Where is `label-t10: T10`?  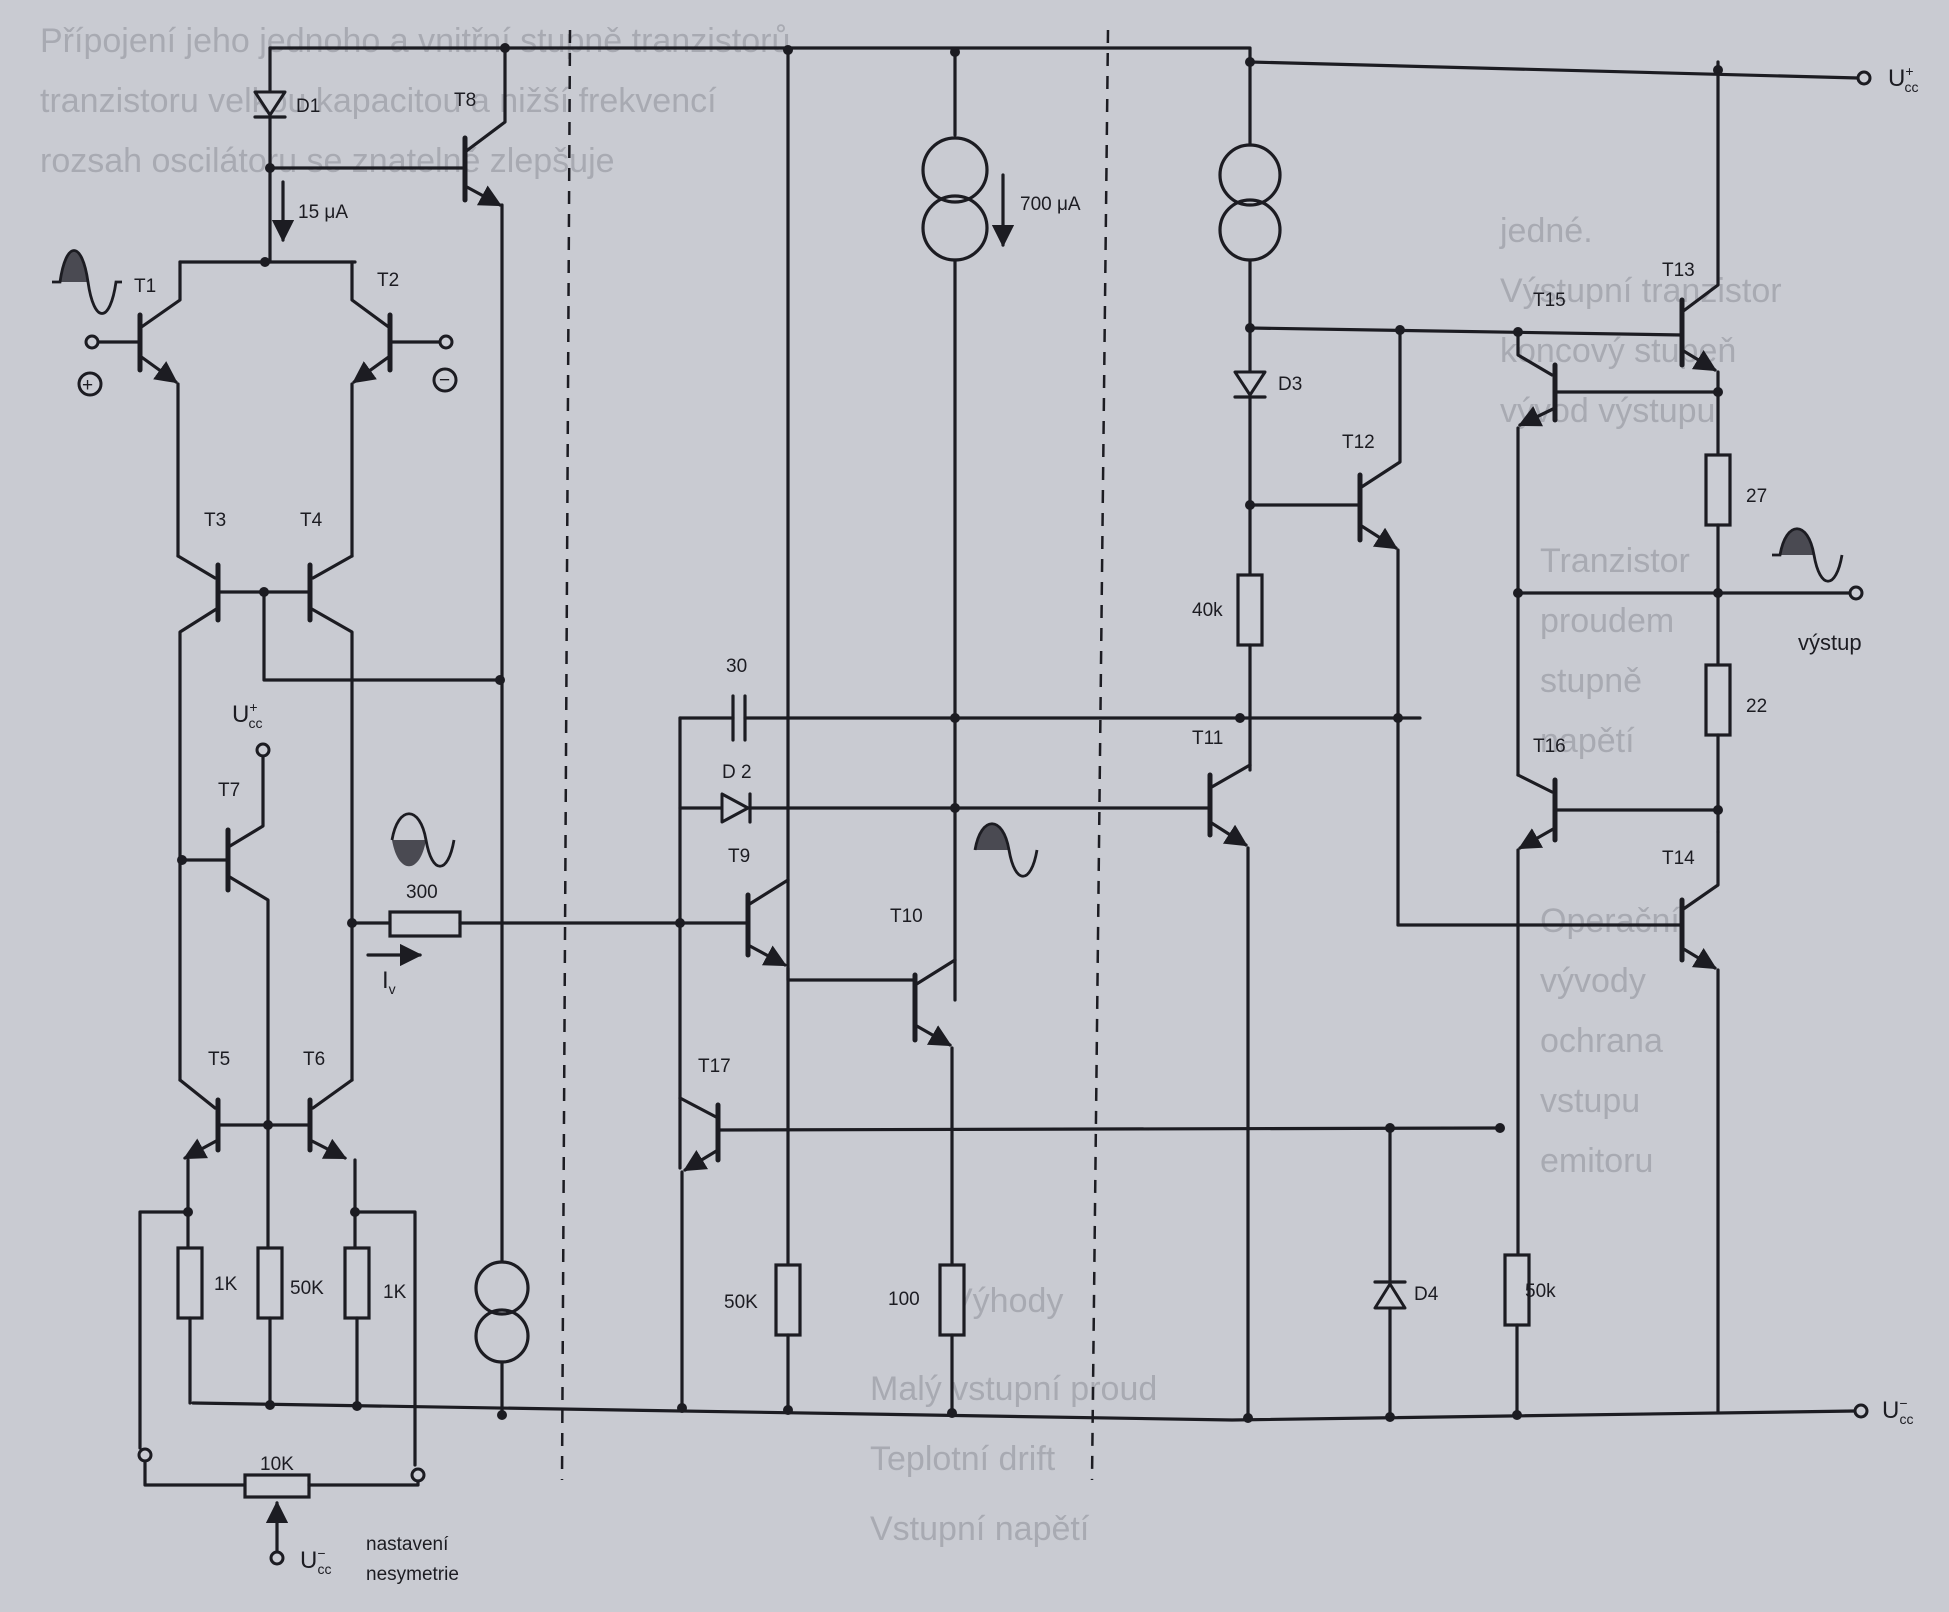 label-t10: T10 is located at coordinates (906, 916).